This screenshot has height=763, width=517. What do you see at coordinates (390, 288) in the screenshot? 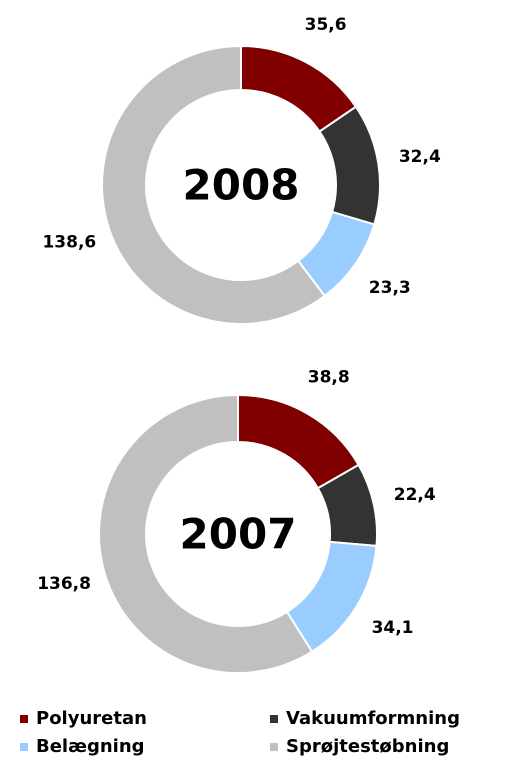
I see `data-label: 23,3` at bounding box center [390, 288].